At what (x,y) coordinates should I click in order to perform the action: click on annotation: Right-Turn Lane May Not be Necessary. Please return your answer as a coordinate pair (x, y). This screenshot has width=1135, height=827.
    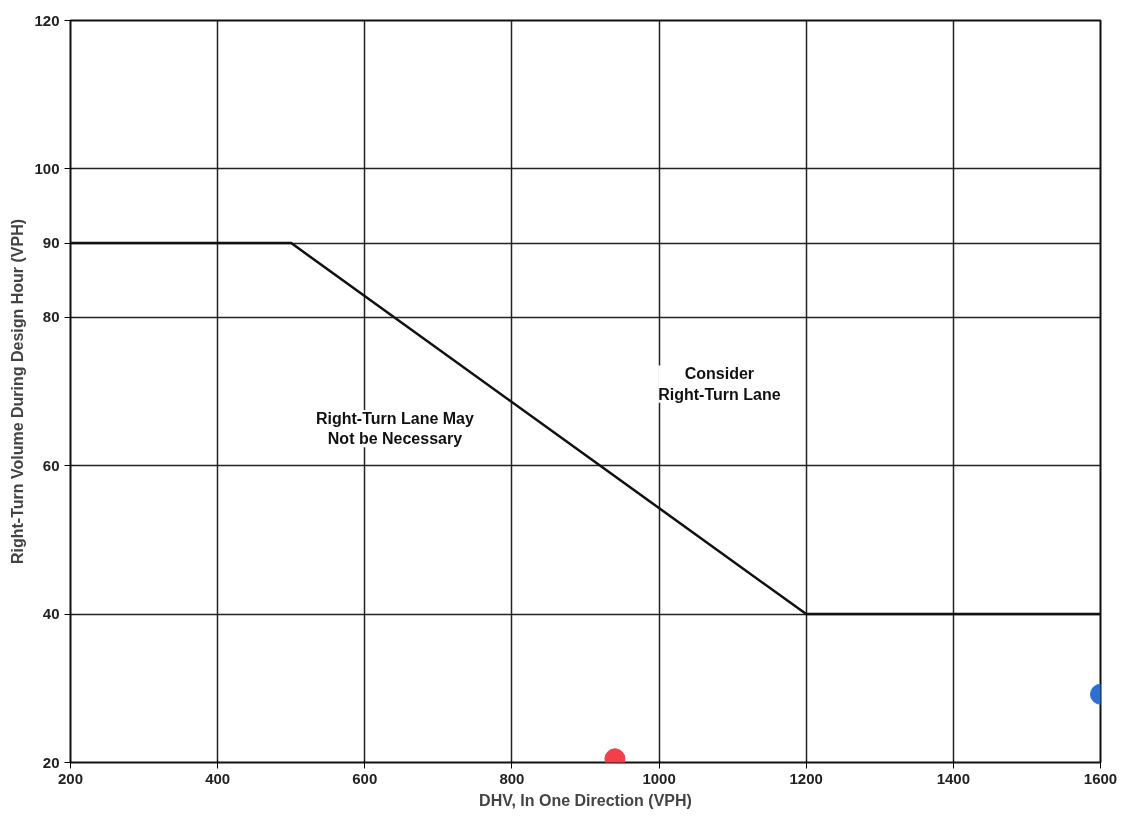
    Looking at the image, I should click on (395, 428).